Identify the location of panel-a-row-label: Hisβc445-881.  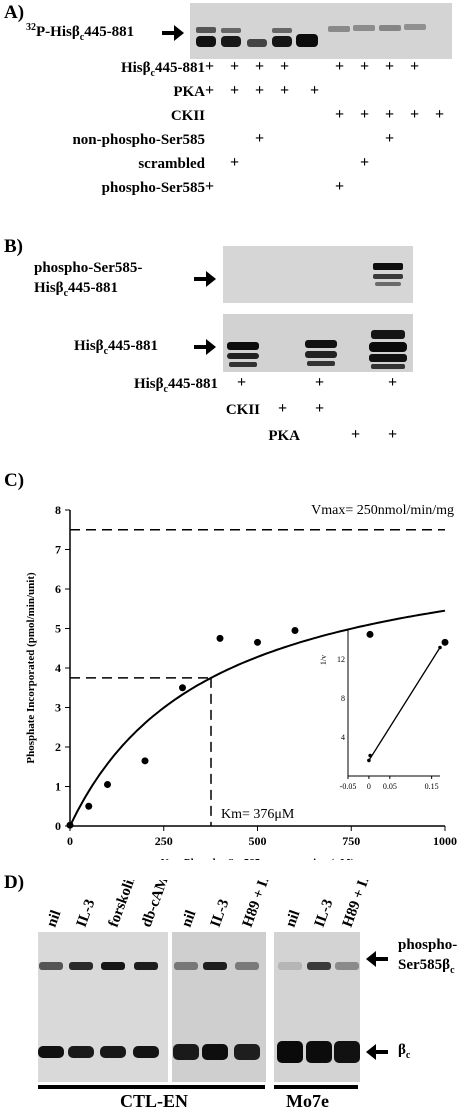
(162, 69).